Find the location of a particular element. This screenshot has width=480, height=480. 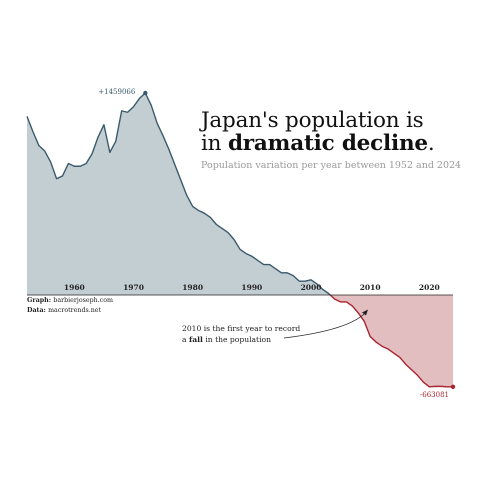

max-value-label: +1459066 is located at coordinates (117, 92).